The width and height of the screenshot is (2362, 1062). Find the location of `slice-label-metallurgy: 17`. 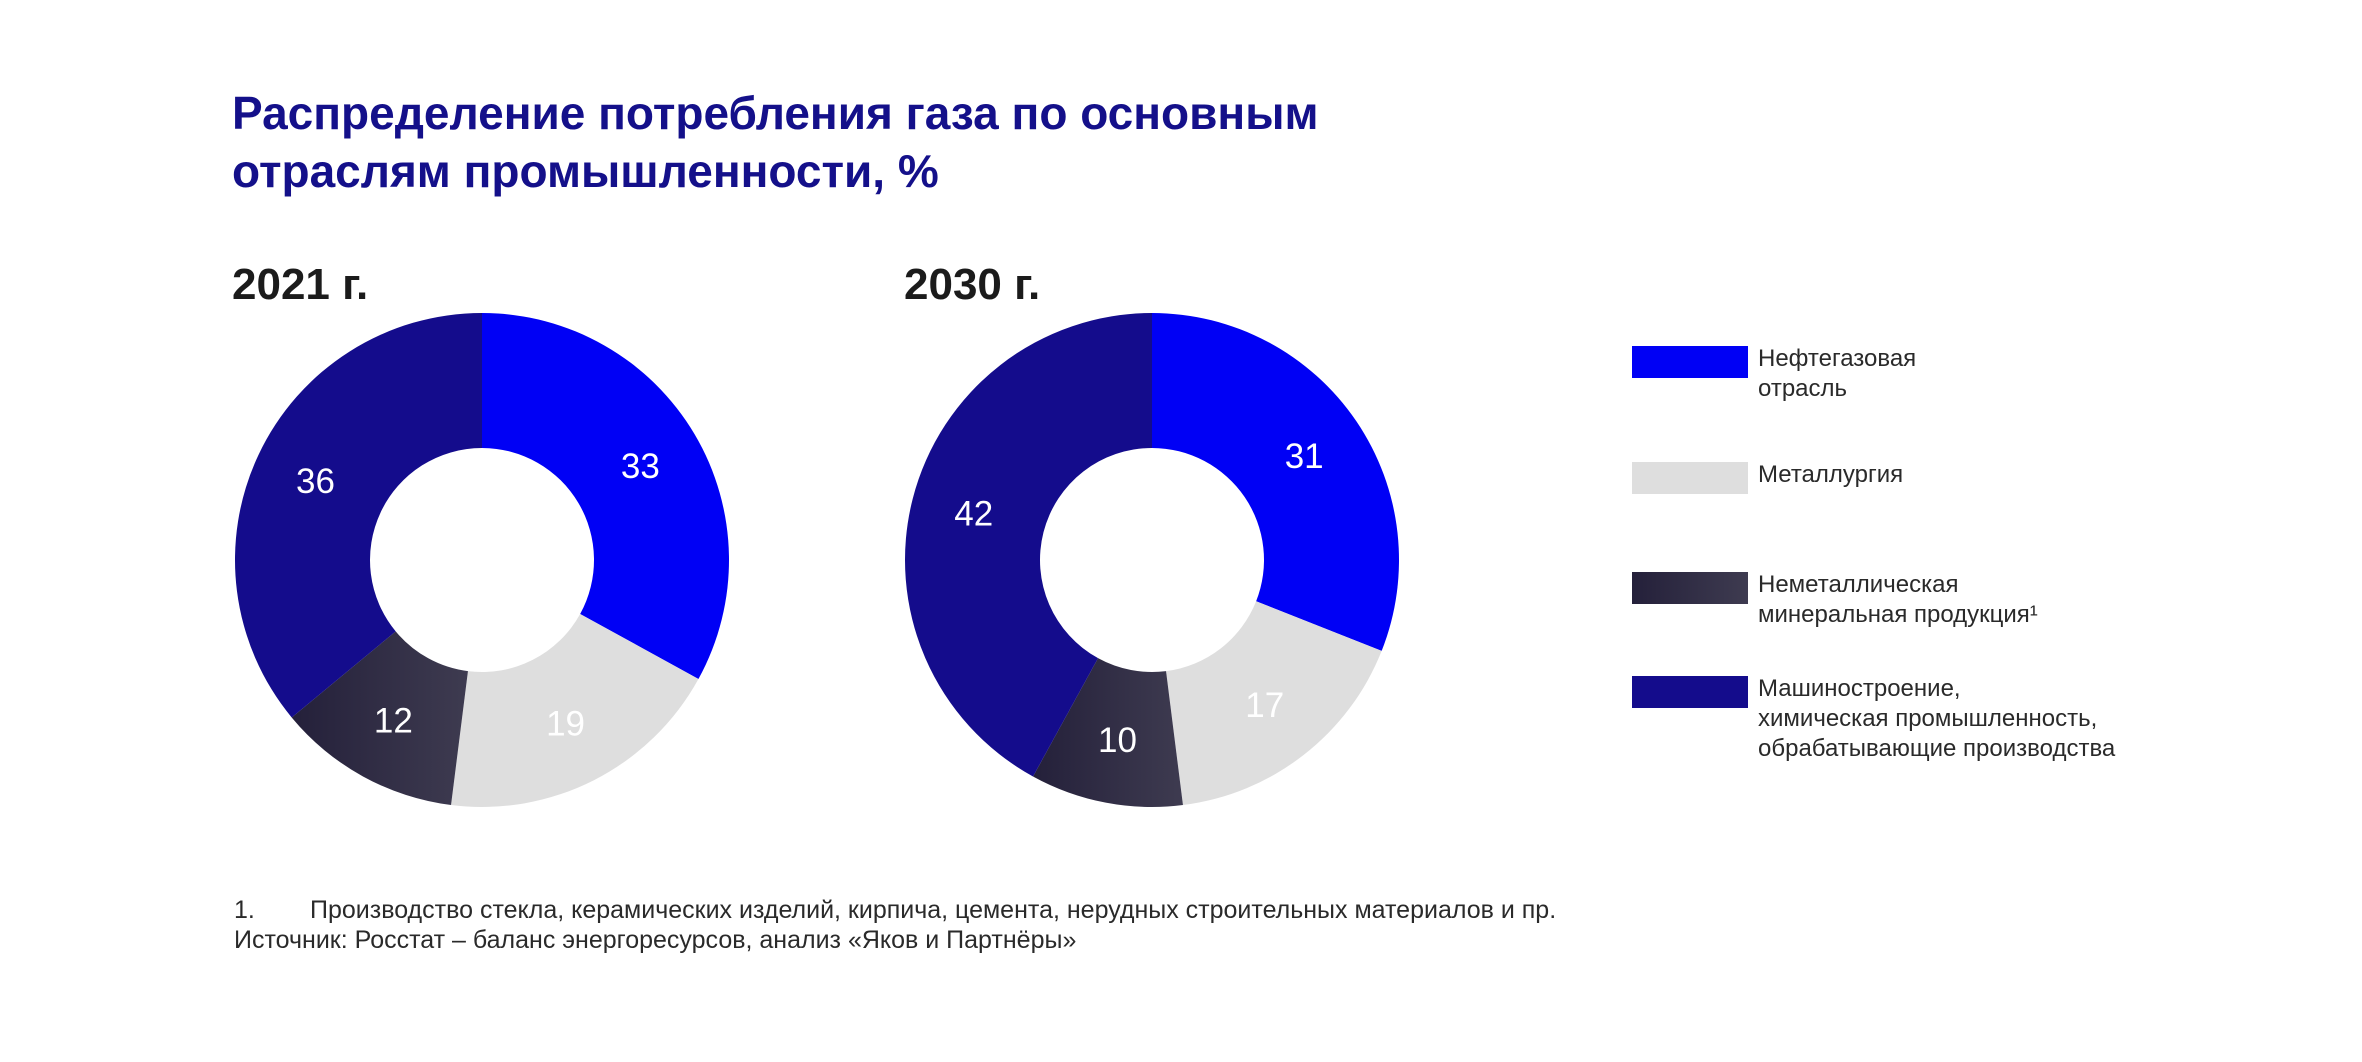

slice-label-metallurgy: 17 is located at coordinates (1264, 705).